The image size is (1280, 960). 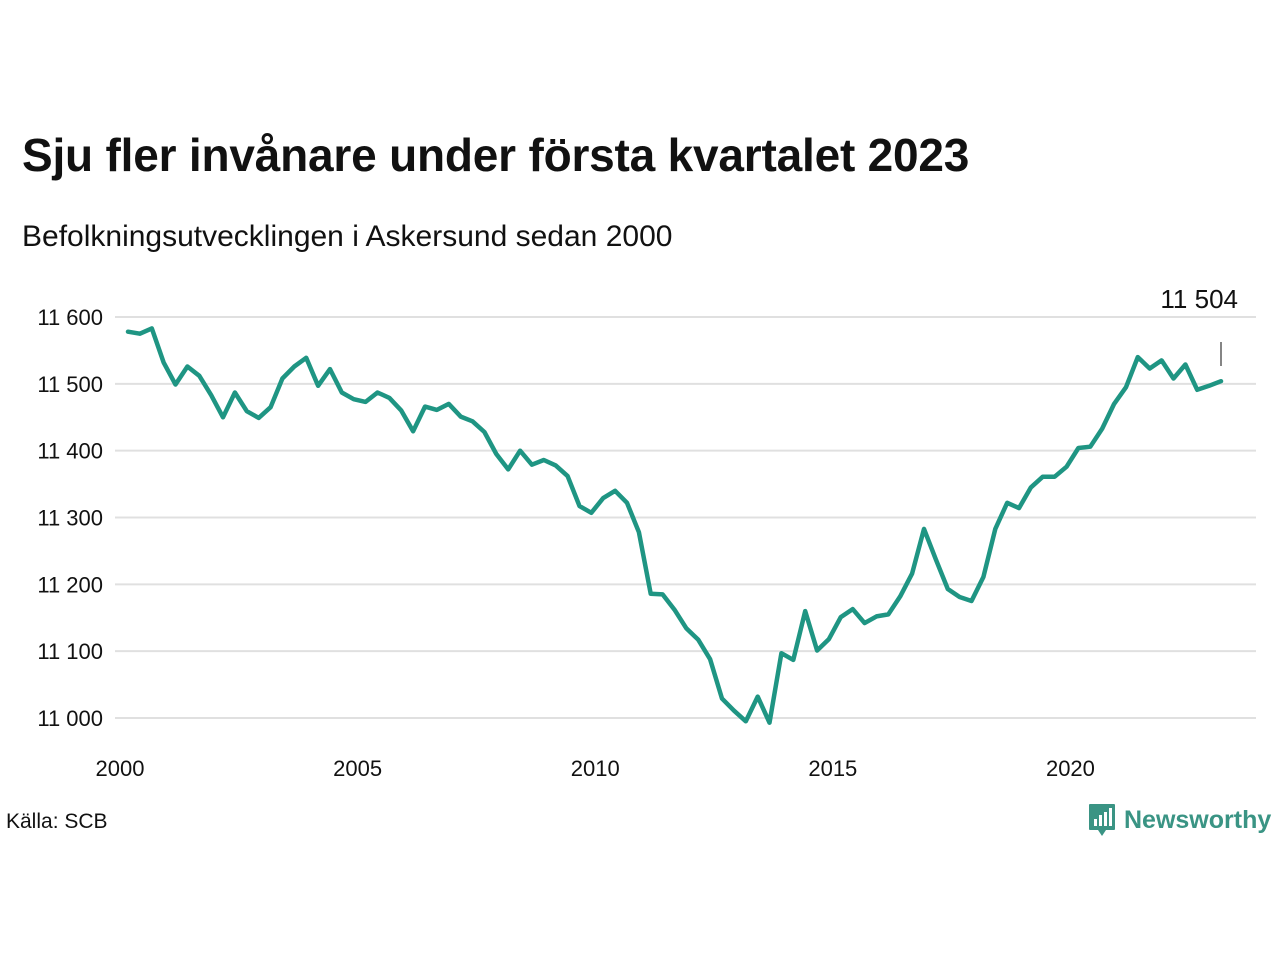 What do you see at coordinates (120, 768) in the screenshot?
I see `x-tick-label: 2000` at bounding box center [120, 768].